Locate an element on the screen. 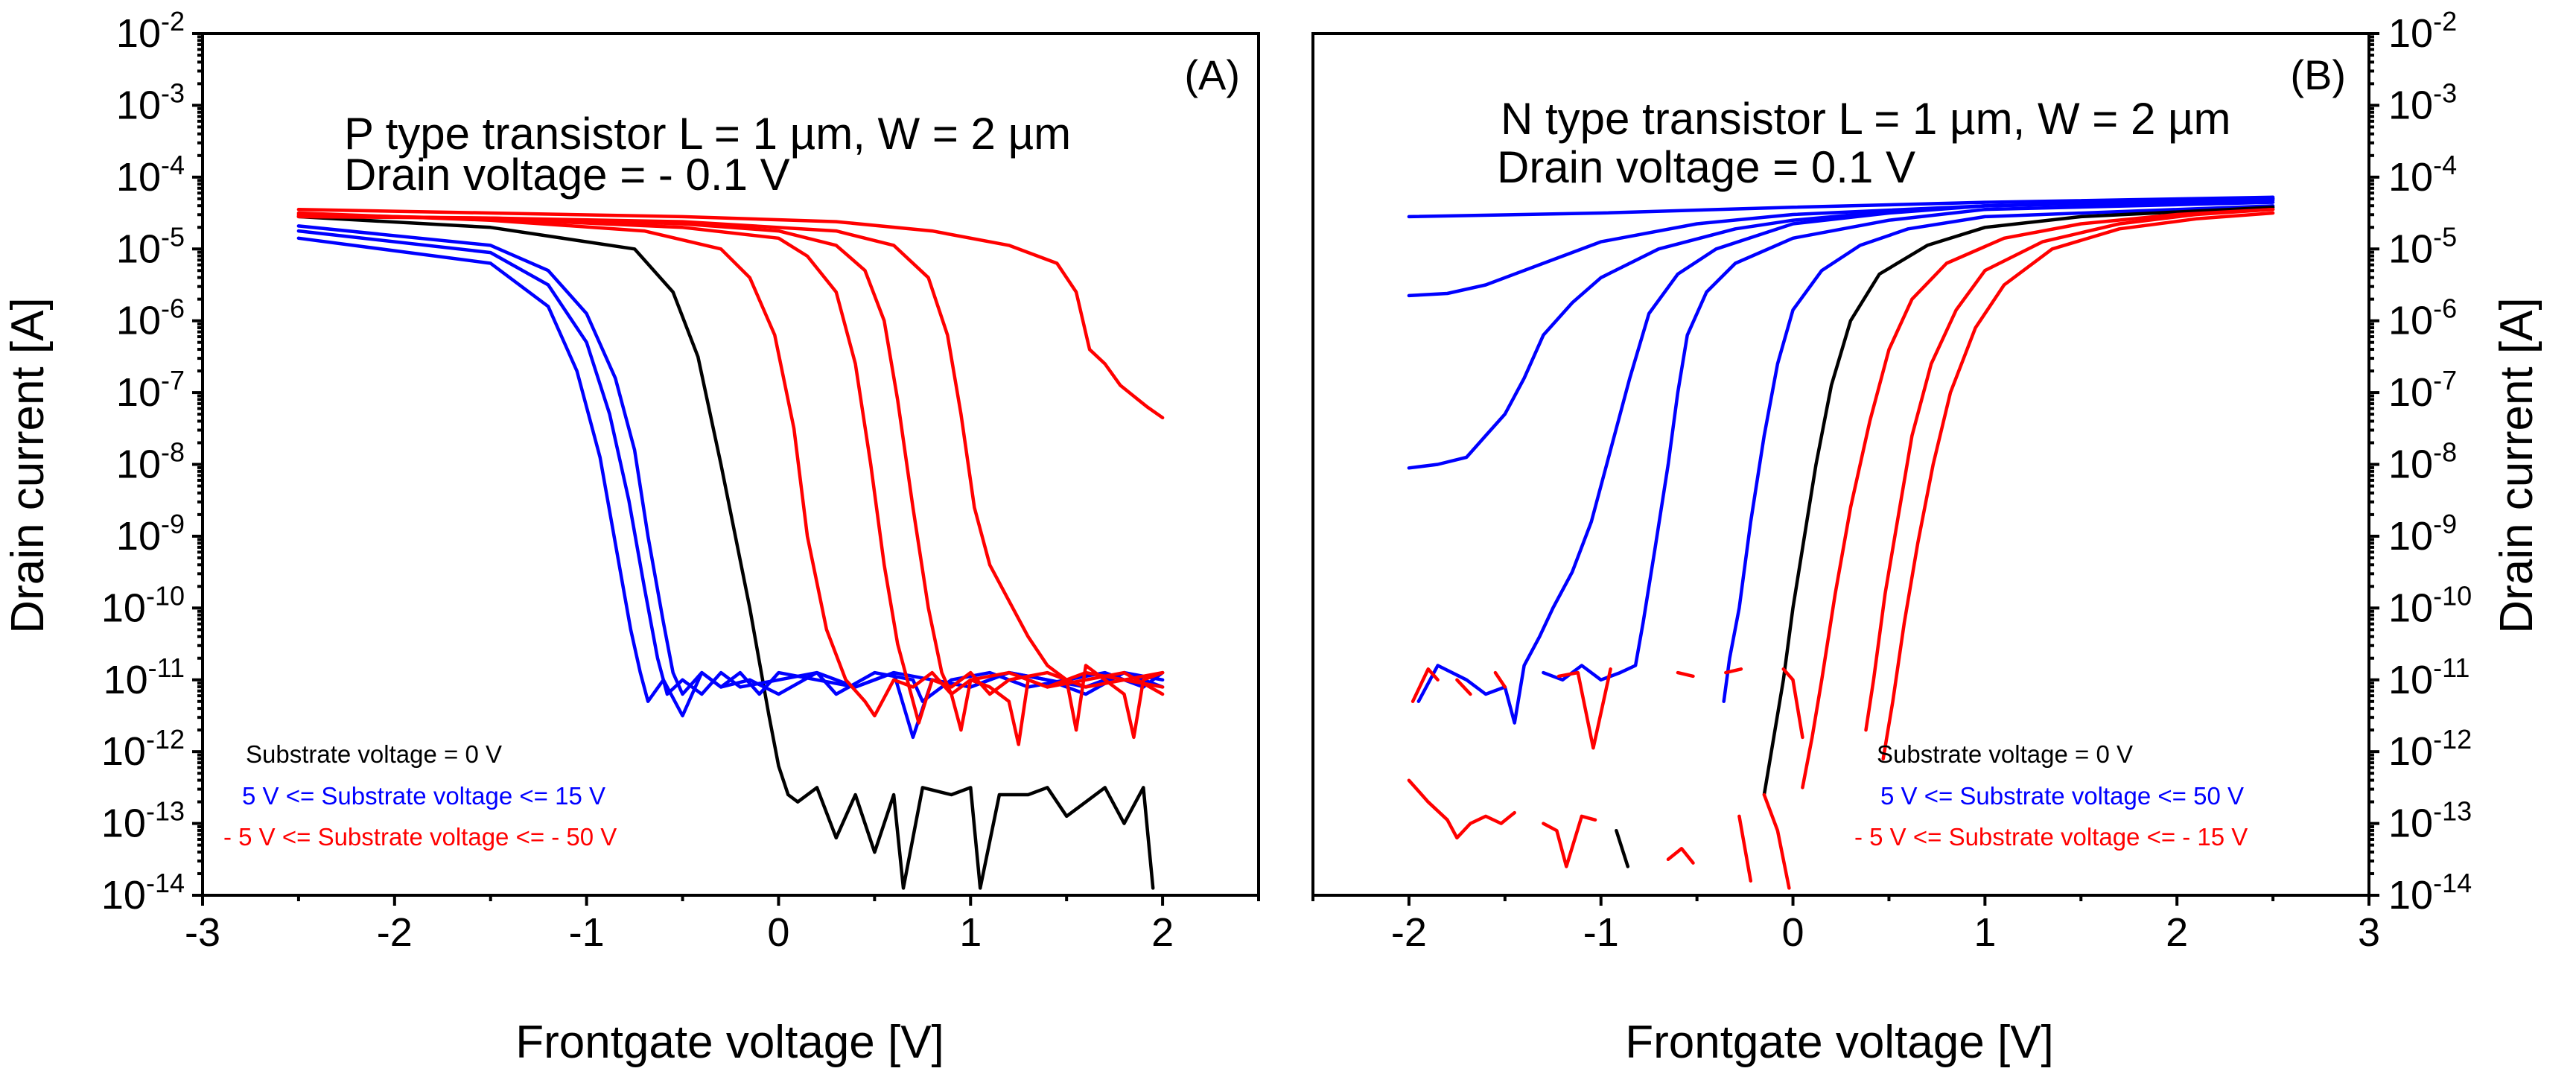 This screenshot has height=1077, width=2576. panel-a-ytick-label-3: 10⁻¹¹ is located at coordinates (144, 677).